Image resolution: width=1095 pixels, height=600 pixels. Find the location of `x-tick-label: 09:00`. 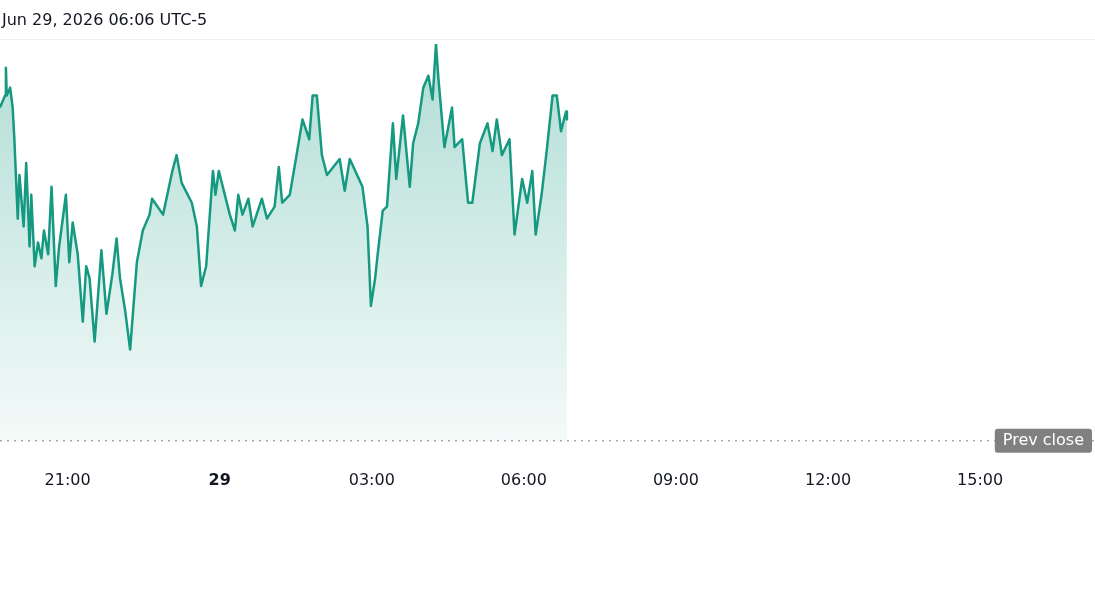

x-tick-label: 09:00 is located at coordinates (675, 479).